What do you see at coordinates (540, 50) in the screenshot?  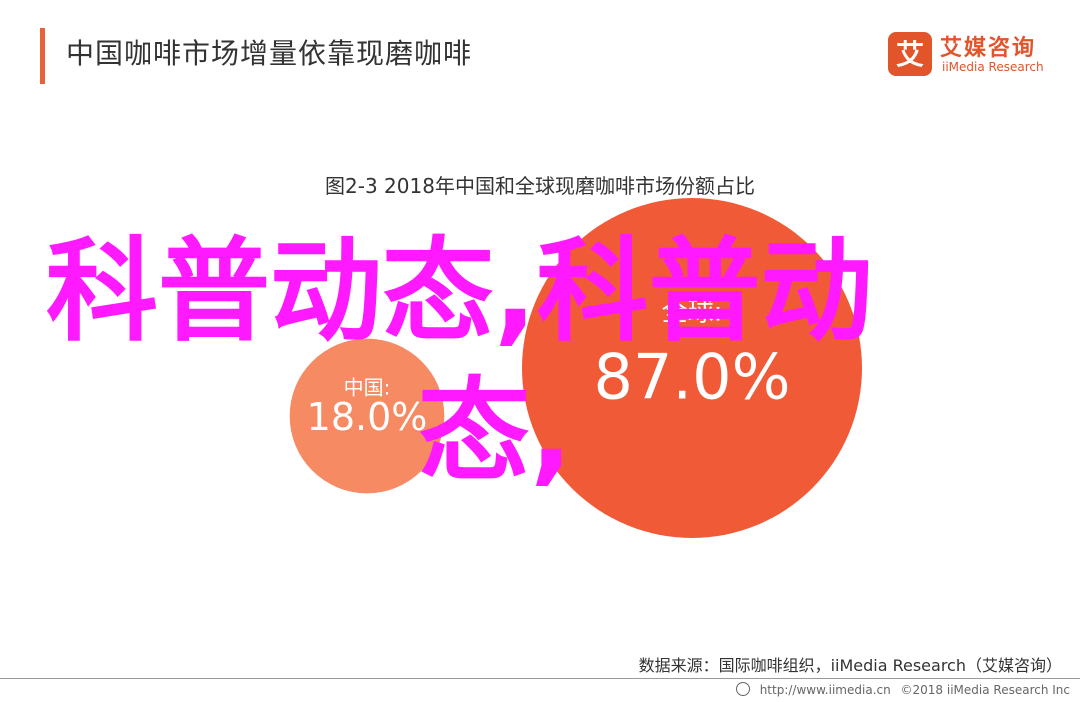 I see `header: 中国咖啡市场增量依靠现磨咖啡 艾 艾媒咨询 iiMedia Research` at bounding box center [540, 50].